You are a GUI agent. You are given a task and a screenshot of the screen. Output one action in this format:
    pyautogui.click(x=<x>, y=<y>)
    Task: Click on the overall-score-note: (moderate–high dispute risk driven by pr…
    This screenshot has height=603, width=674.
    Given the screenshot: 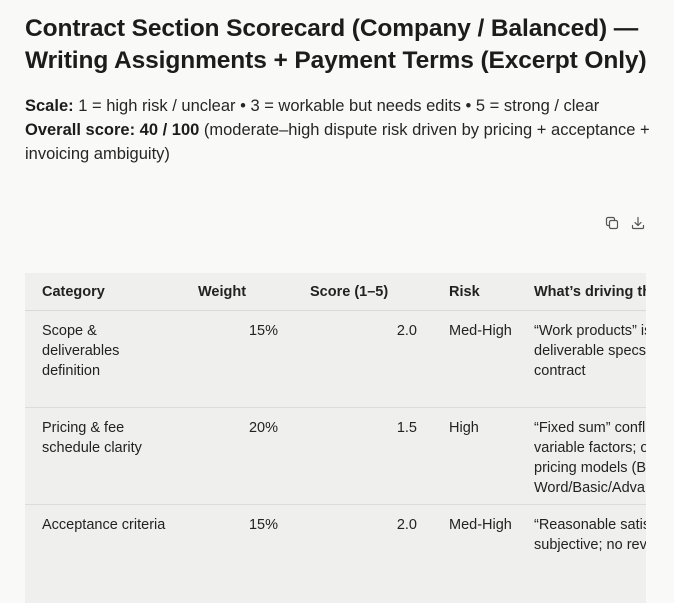 What is the action you would take?
    pyautogui.click(x=337, y=142)
    